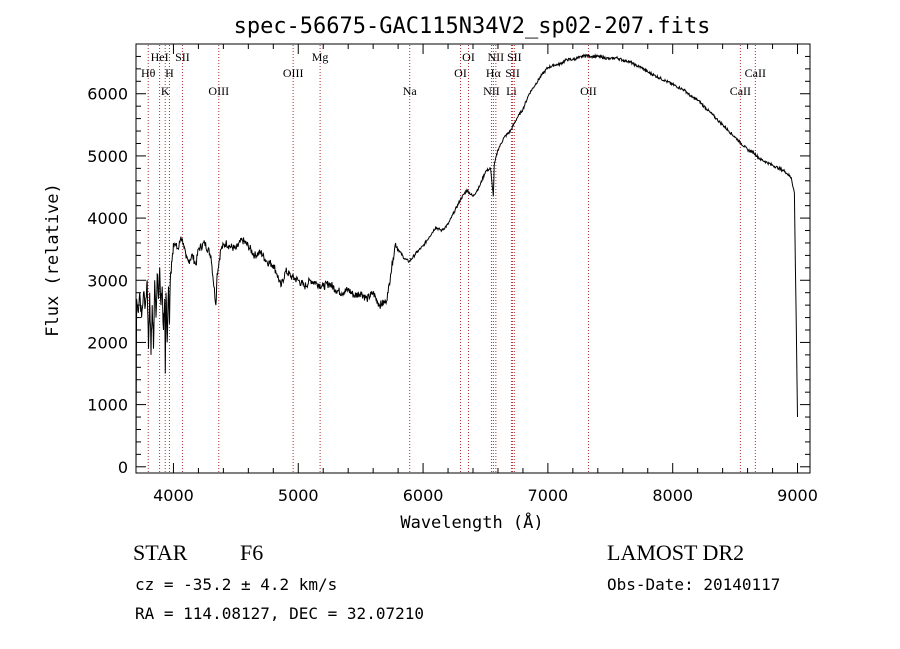  I want to click on x-tick-label: 5000, so click(298, 495).